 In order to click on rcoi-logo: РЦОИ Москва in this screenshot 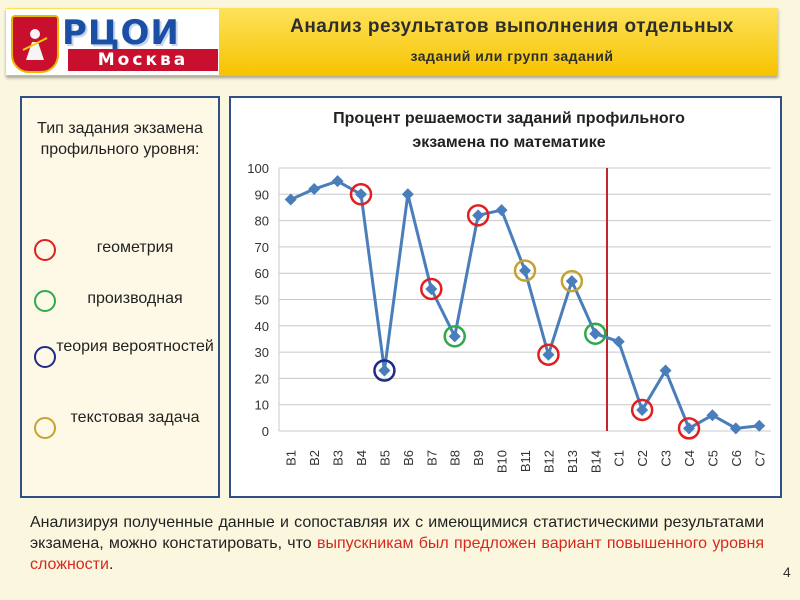, I will do `click(112, 42)`.